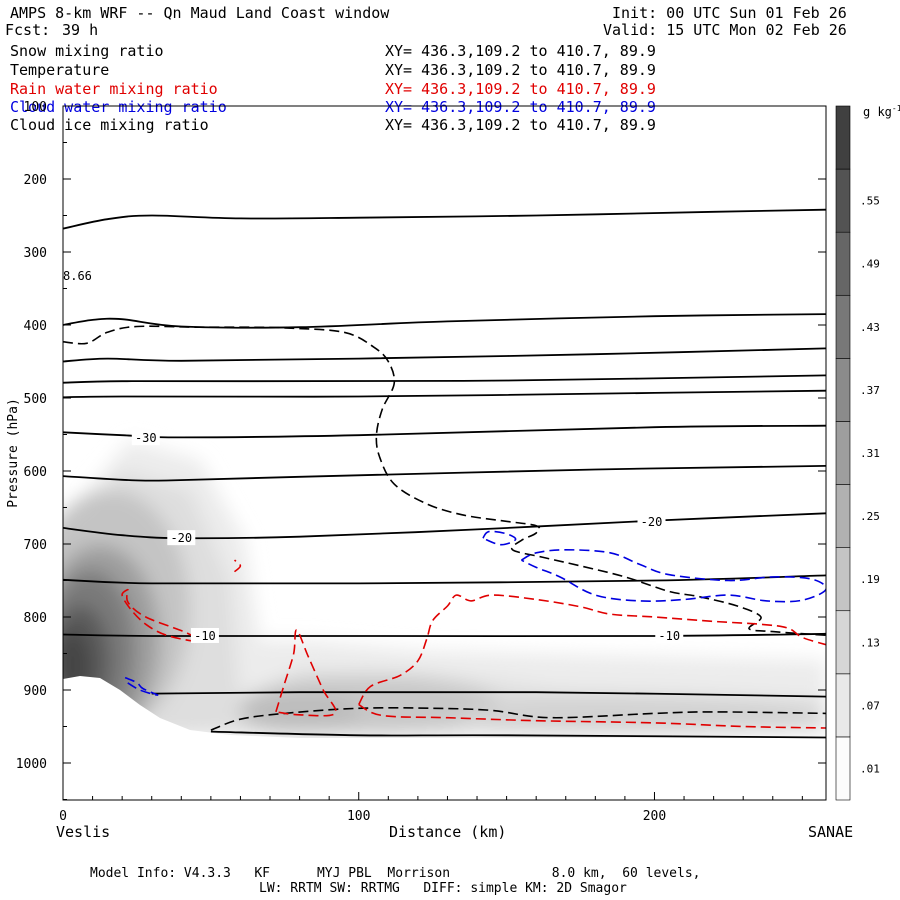  I want to click on field-rain-xy: XY= 436.3,109.2 to 410.7, 89.9, so click(520, 89).